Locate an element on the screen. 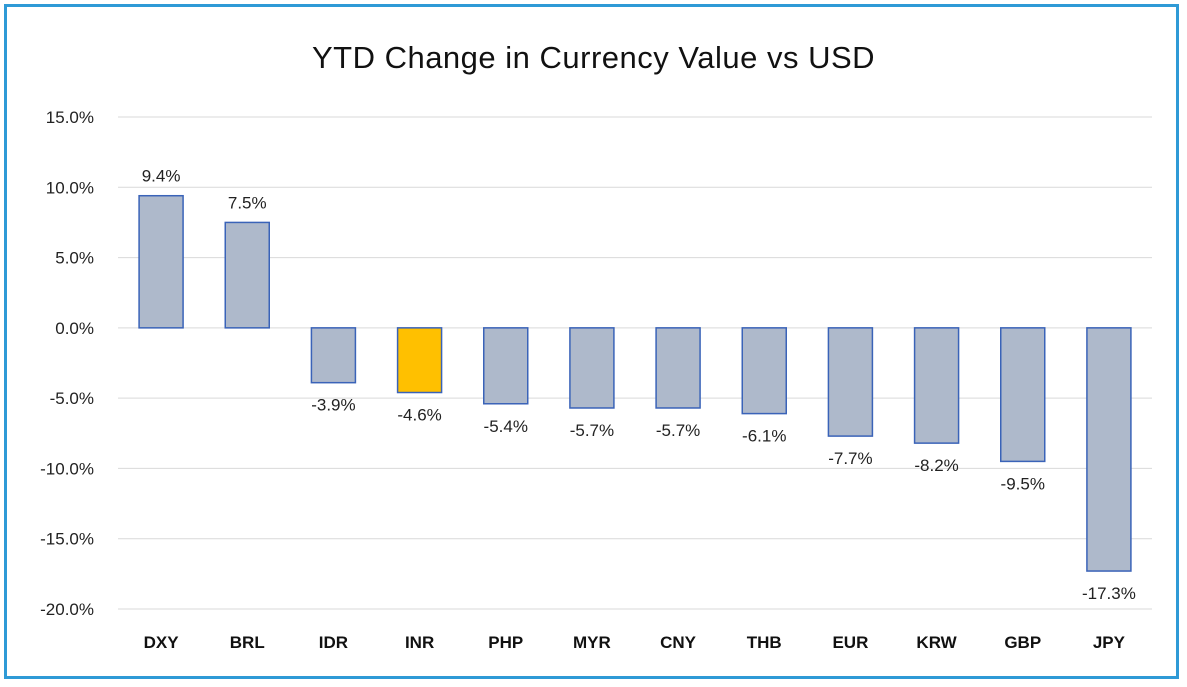 This screenshot has height=687, width=1187. data-label-dxy: 9.4% is located at coordinates (161, 176).